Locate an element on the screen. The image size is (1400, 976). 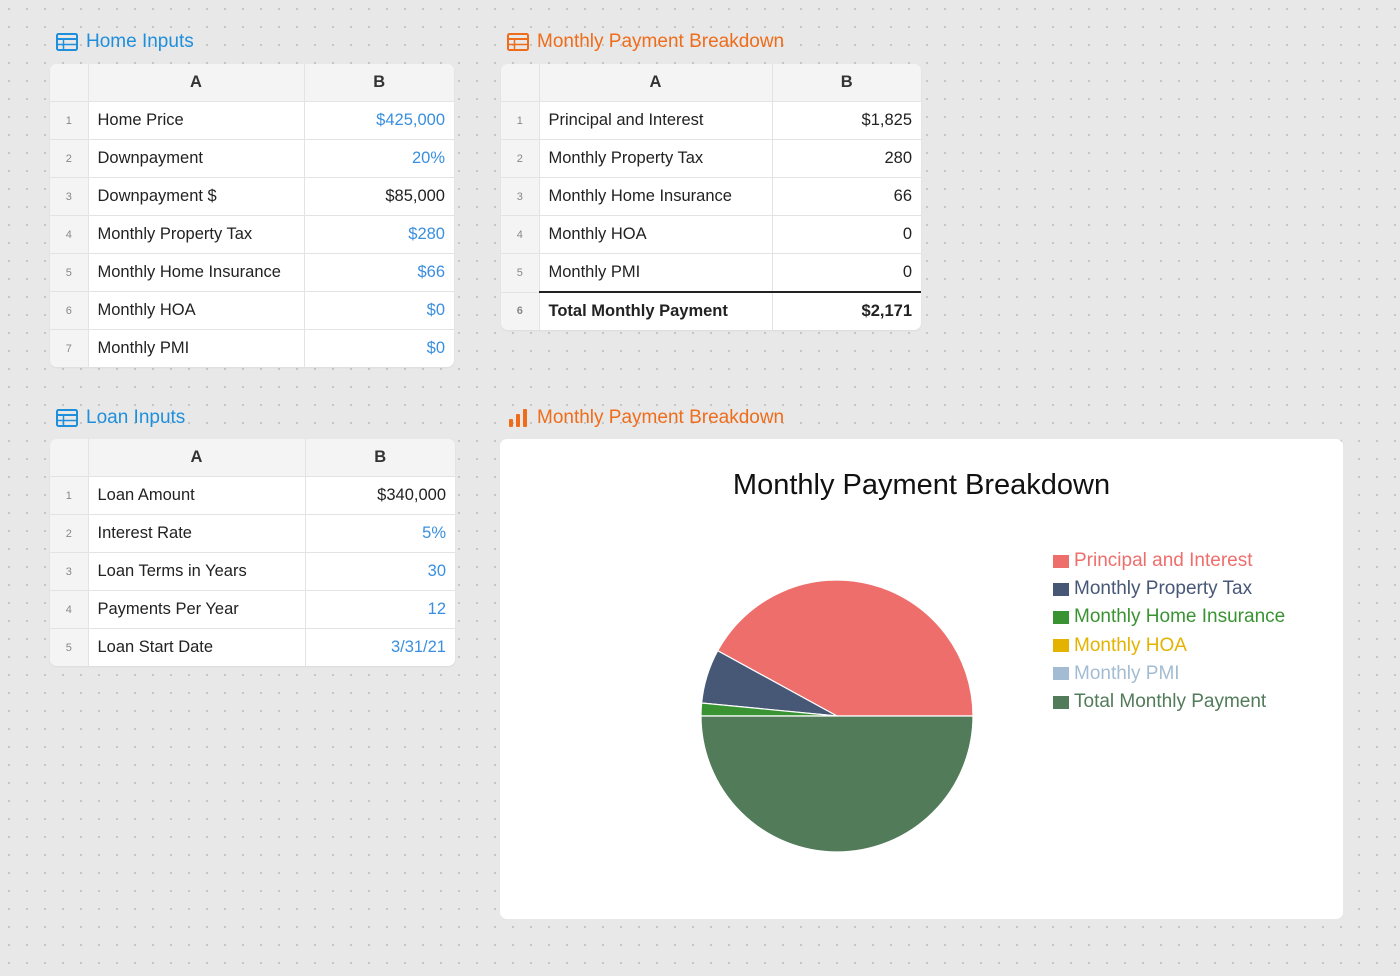
table-row: 4 Payments Per Year 12 is located at coordinates (252, 609).